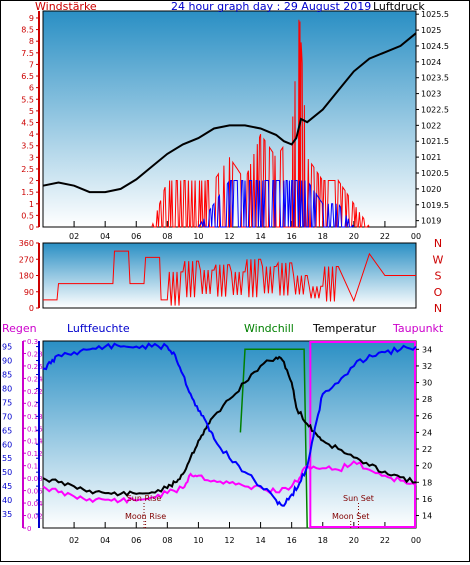 Image resolution: width=470 pixels, height=565 pixels. What do you see at coordinates (7, 388) in the screenshot?
I see `humidity-axis-tick-label: 80` at bounding box center [7, 388].